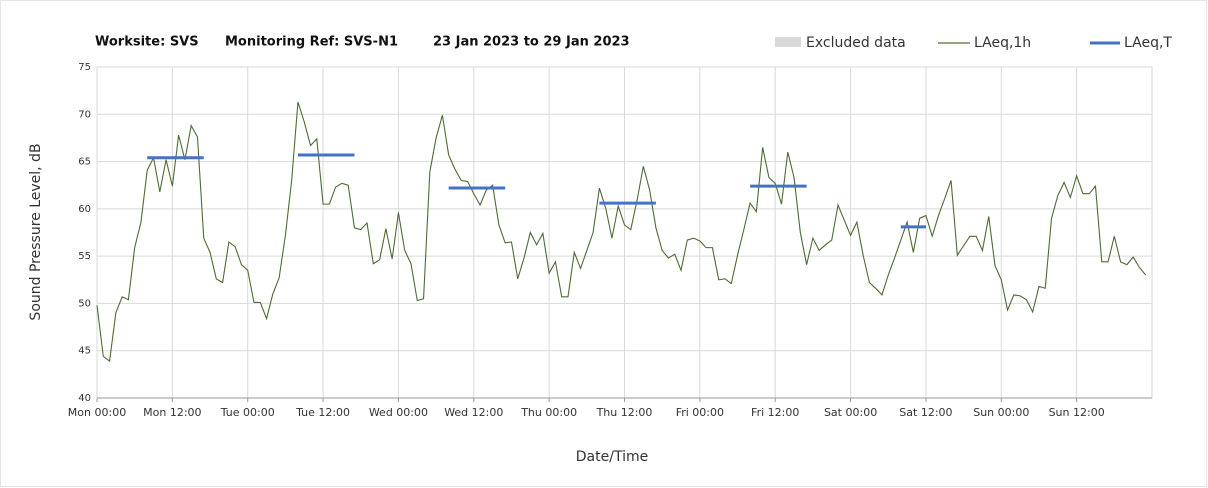  Describe the element at coordinates (856, 43) in the screenshot. I see `legend-label: Excluded data` at that location.